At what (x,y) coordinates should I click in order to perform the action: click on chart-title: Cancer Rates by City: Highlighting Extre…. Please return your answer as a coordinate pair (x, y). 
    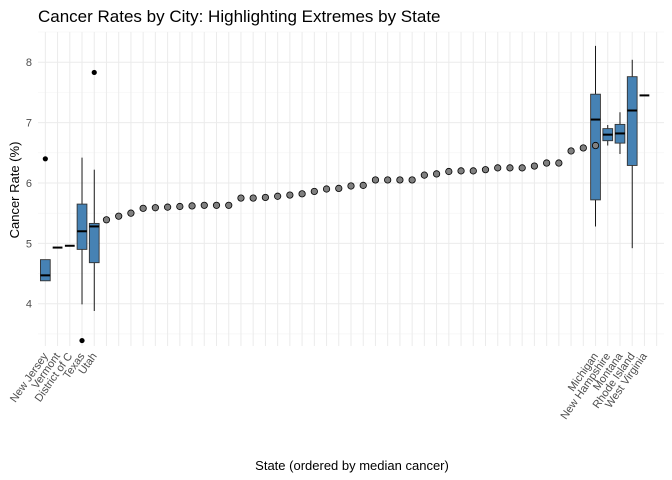
    Looking at the image, I should click on (239, 16).